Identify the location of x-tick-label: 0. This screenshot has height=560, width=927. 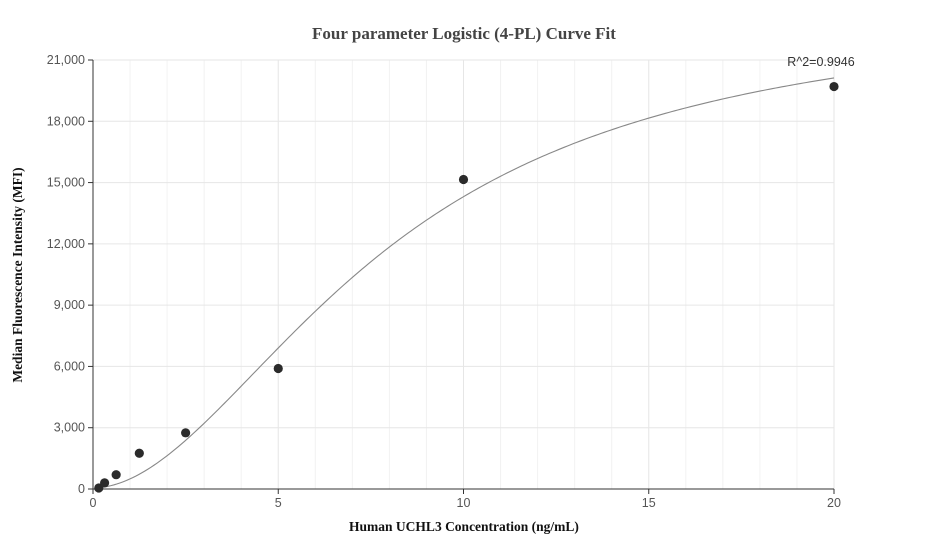
(93, 503).